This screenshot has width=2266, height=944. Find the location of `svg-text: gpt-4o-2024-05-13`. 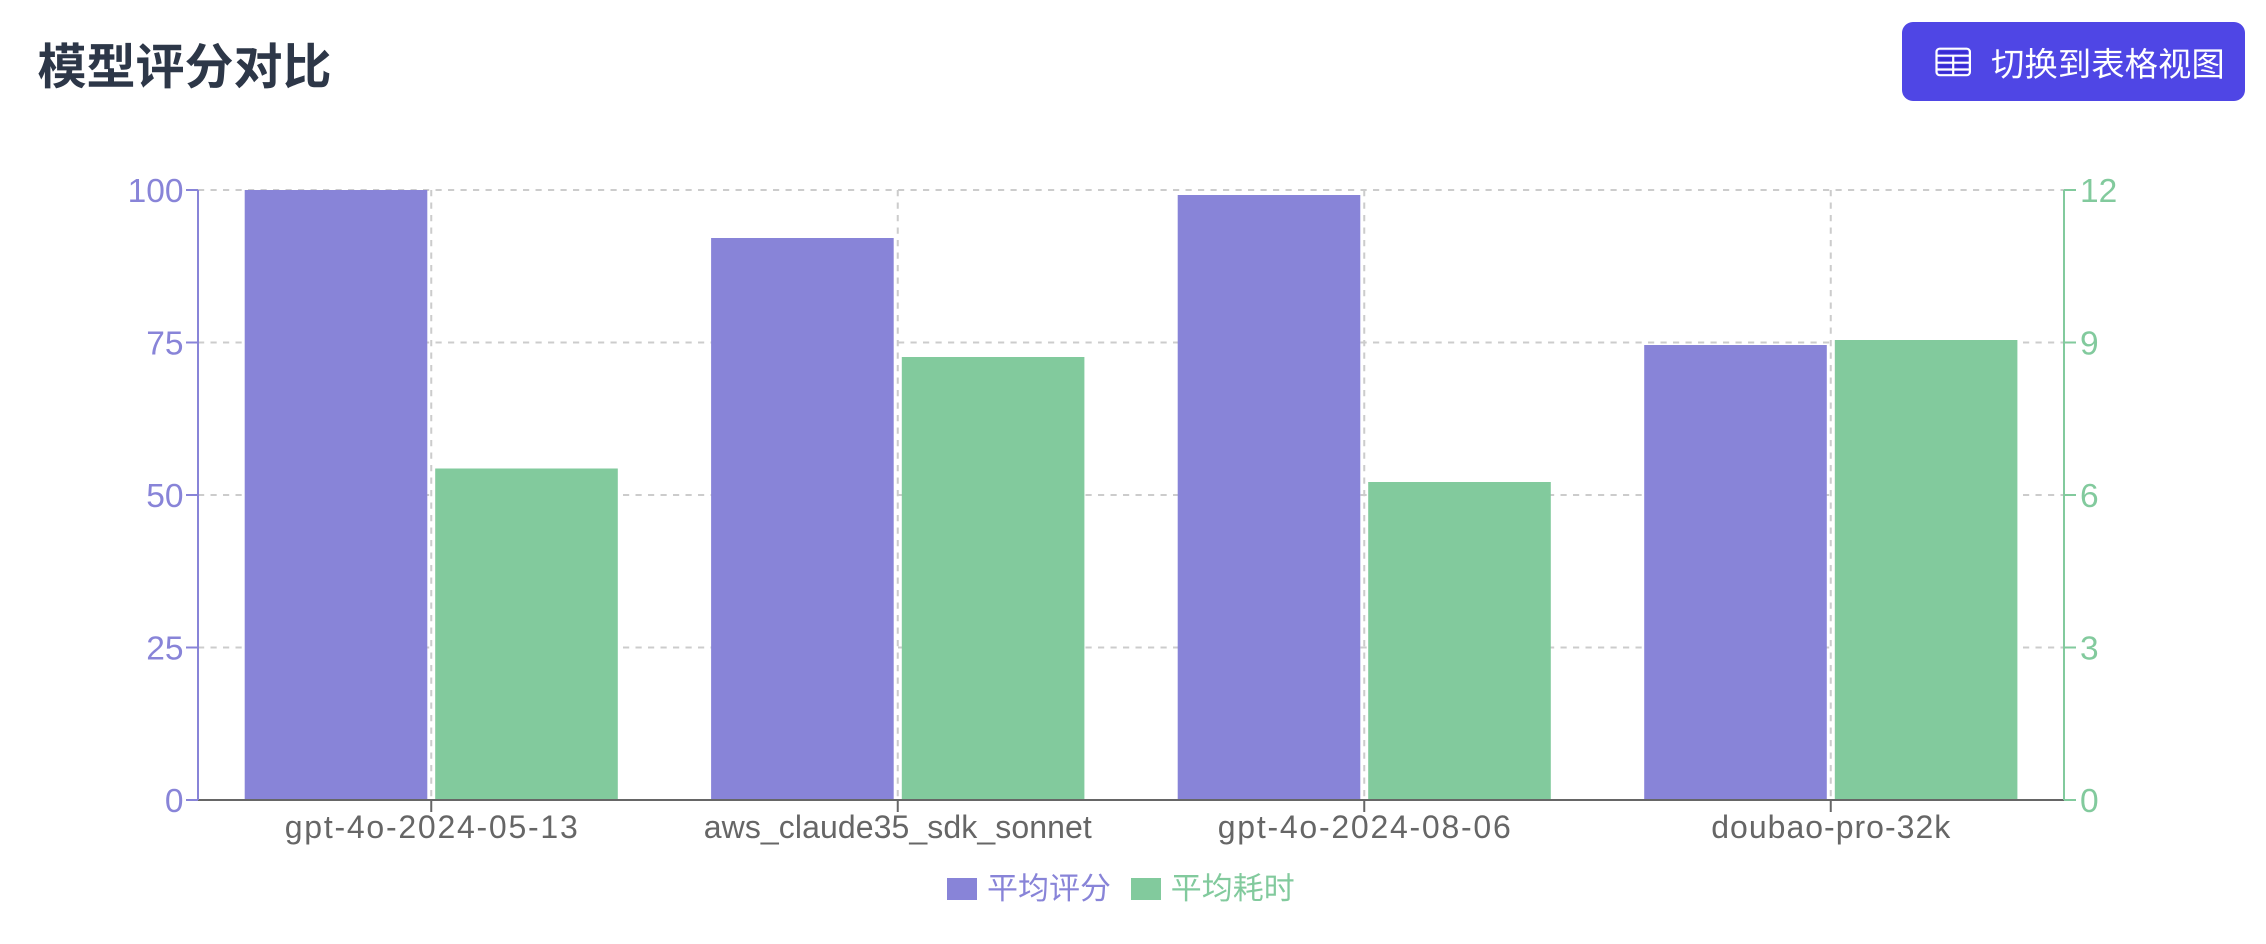

svg-text: gpt-4o-2024-05-13 is located at coordinates (431, 827).